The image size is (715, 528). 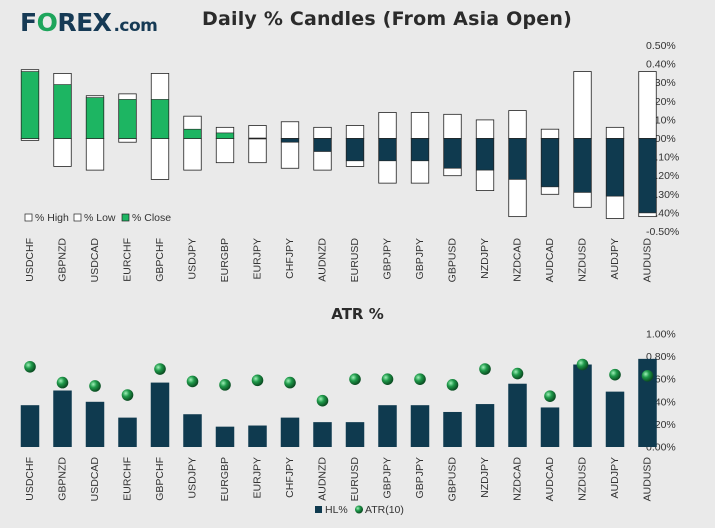 What do you see at coordinates (661, 46) in the screenshot?
I see `y-tick-label: 0.50%` at bounding box center [661, 46].